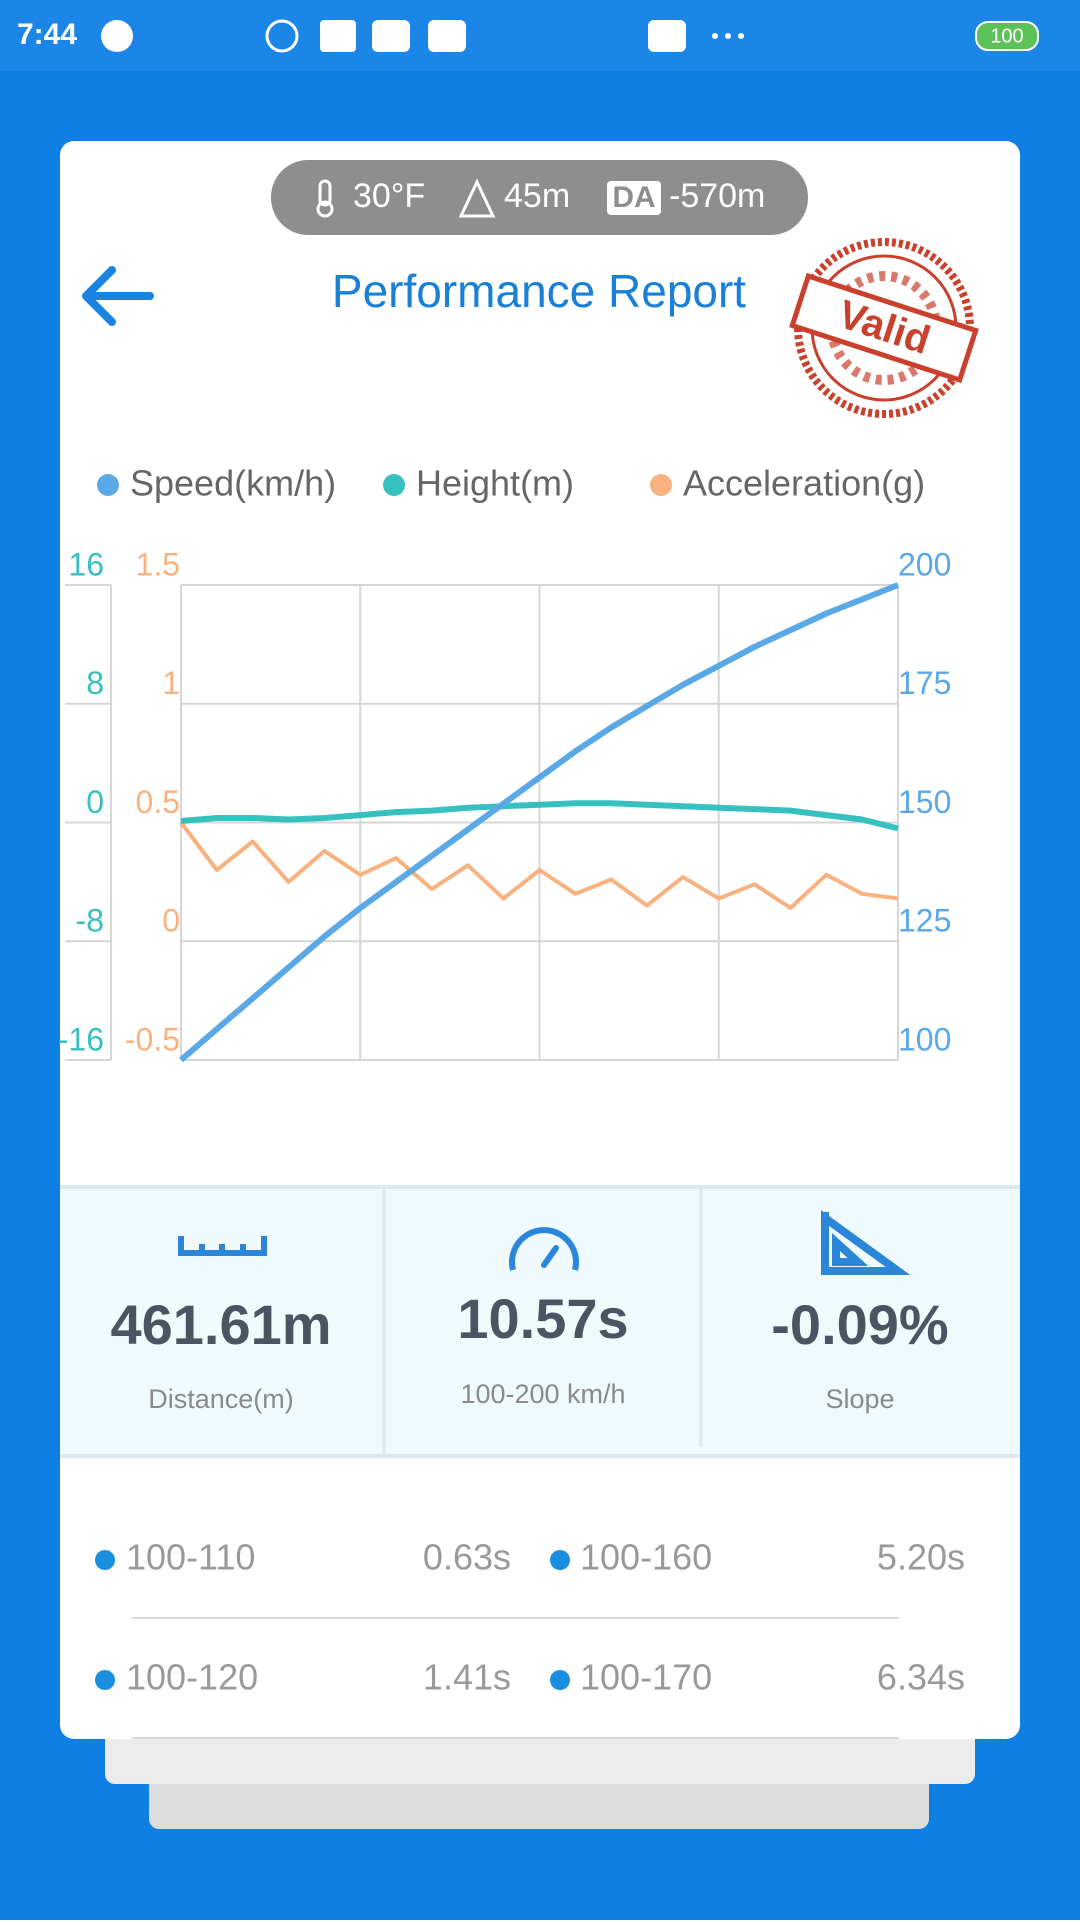 This screenshot has width=1080, height=1925. I want to click on y2-tick-label: 100, so click(924, 1039).